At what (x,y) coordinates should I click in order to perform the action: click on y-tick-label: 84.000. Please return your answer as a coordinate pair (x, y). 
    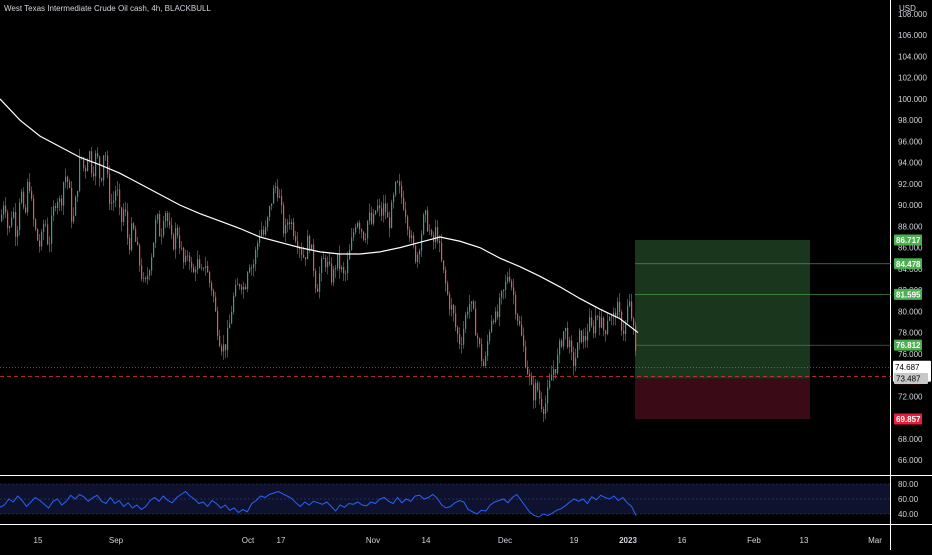
    Looking at the image, I should click on (910, 269).